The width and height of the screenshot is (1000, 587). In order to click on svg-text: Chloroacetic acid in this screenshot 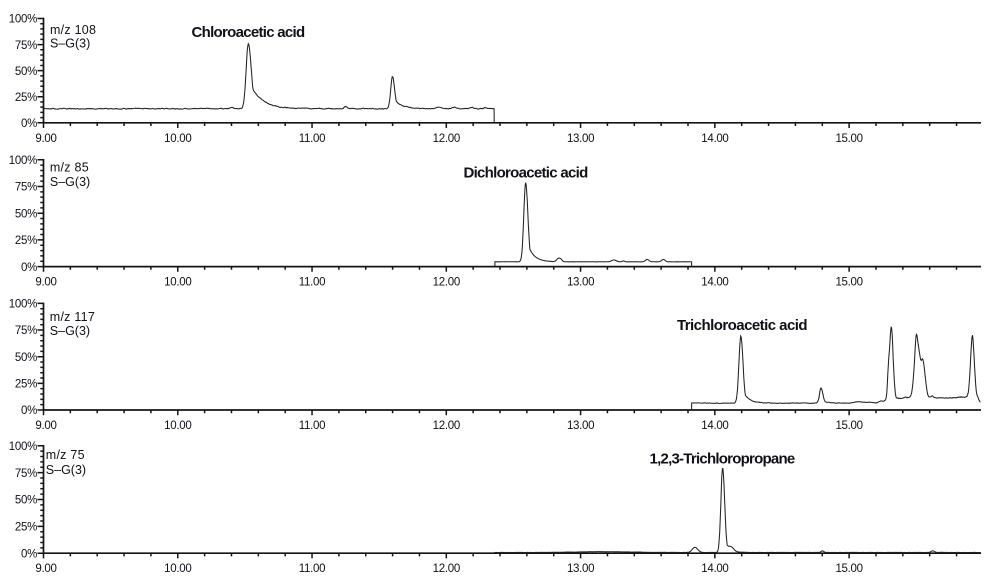, I will do `click(249, 32)`.